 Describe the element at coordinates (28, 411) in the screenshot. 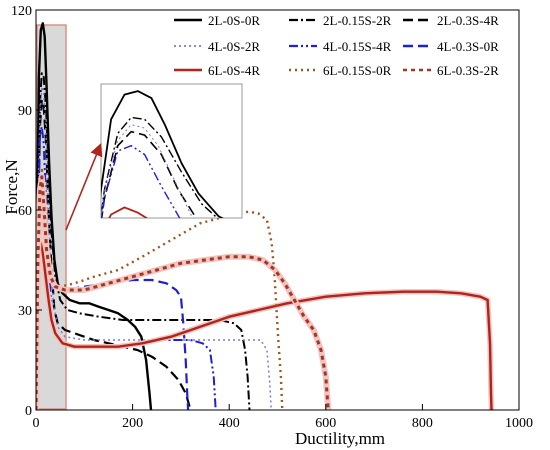

I see `y-tick-label-0: 0` at that location.